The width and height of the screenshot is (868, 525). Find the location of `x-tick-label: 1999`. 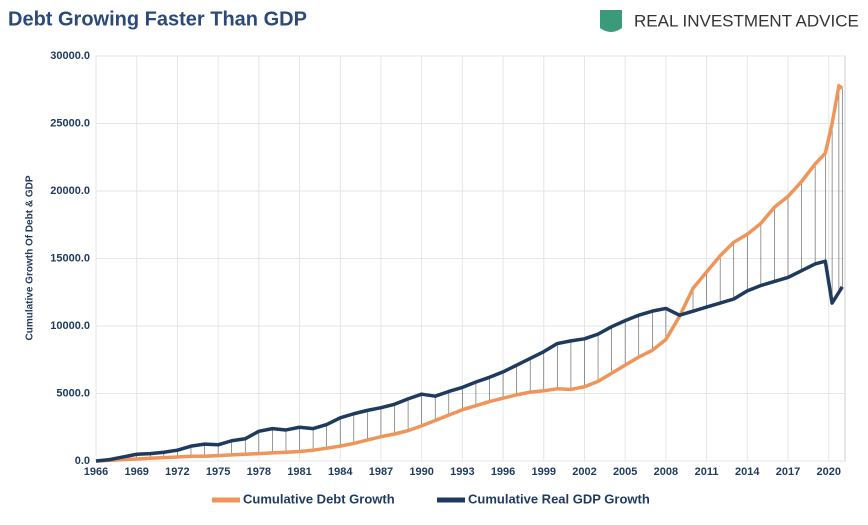

x-tick-label: 1999 is located at coordinates (544, 472).